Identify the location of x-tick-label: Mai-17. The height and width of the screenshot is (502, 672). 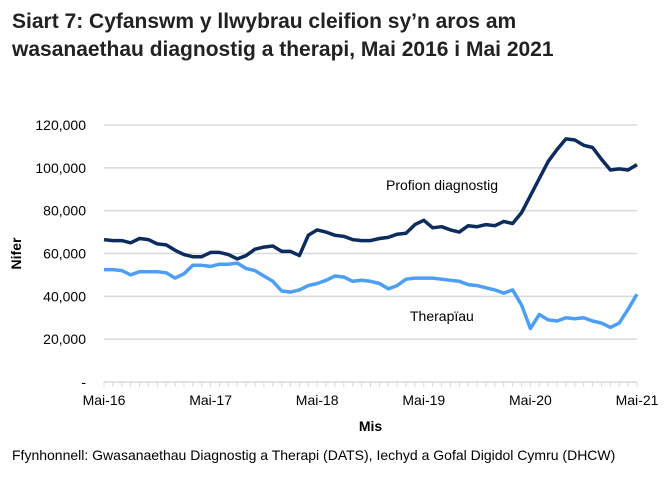
(210, 400).